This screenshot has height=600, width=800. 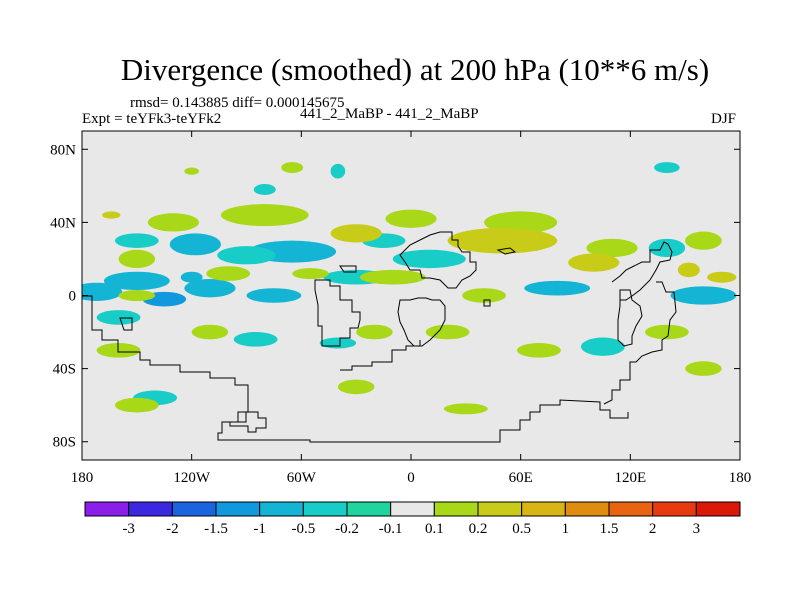 What do you see at coordinates (64, 370) in the screenshot?
I see `y-tick-label: 40S` at bounding box center [64, 370].